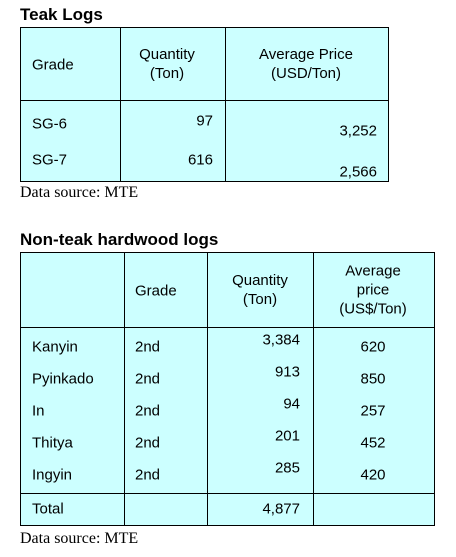  What do you see at coordinates (61, 14) in the screenshot?
I see `section-title: Teak Logs` at bounding box center [61, 14].